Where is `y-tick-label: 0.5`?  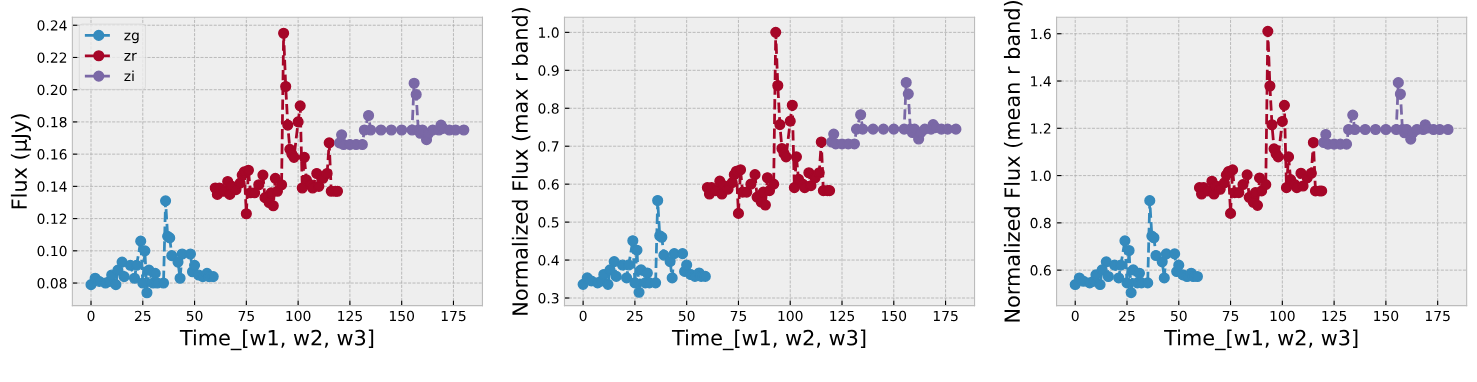 y-tick-label: 0.5 is located at coordinates (548, 222).